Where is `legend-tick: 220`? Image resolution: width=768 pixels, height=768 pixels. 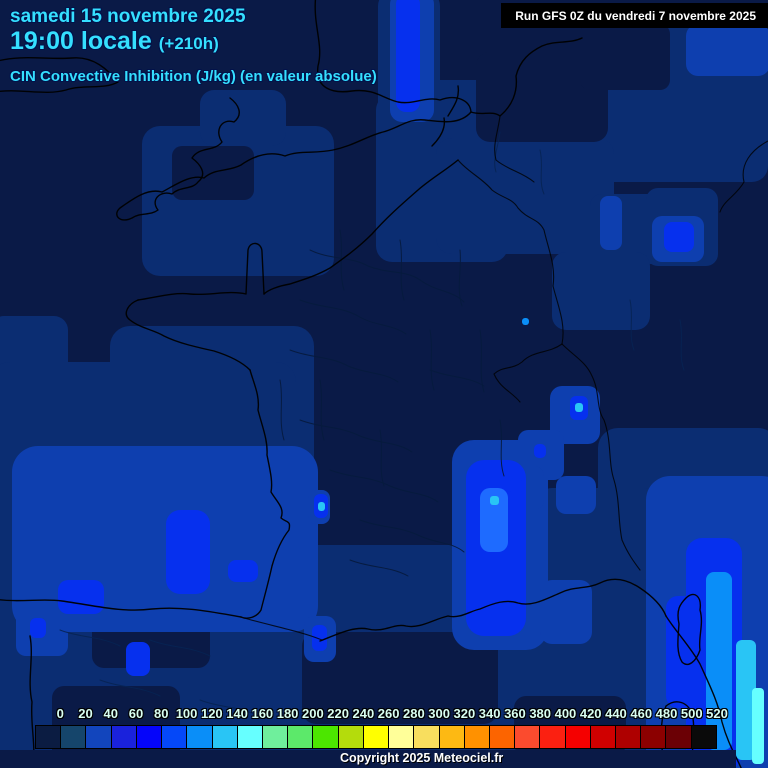
legend-tick: 220 is located at coordinates (338, 713).